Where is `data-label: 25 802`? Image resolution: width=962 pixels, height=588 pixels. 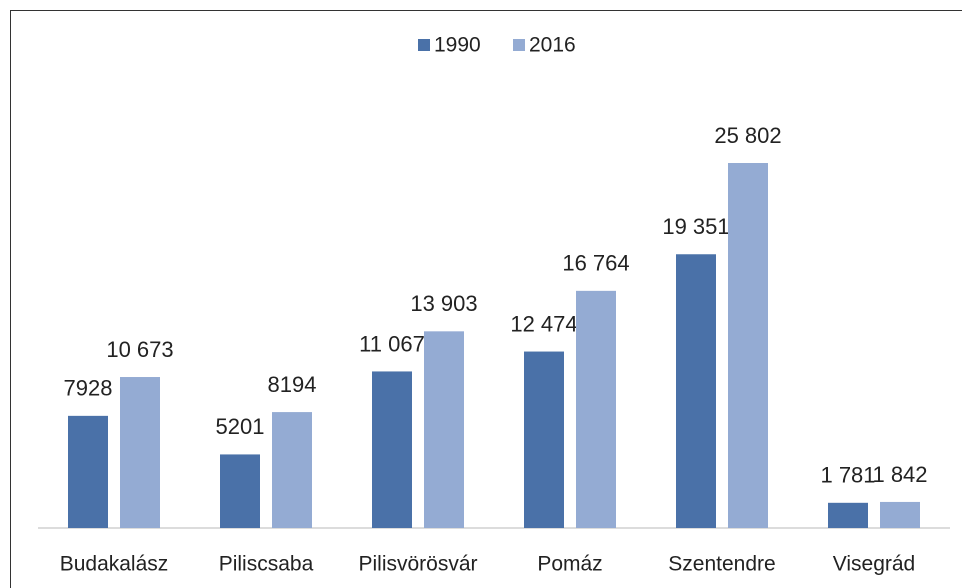 data-label: 25 802 is located at coordinates (747, 135).